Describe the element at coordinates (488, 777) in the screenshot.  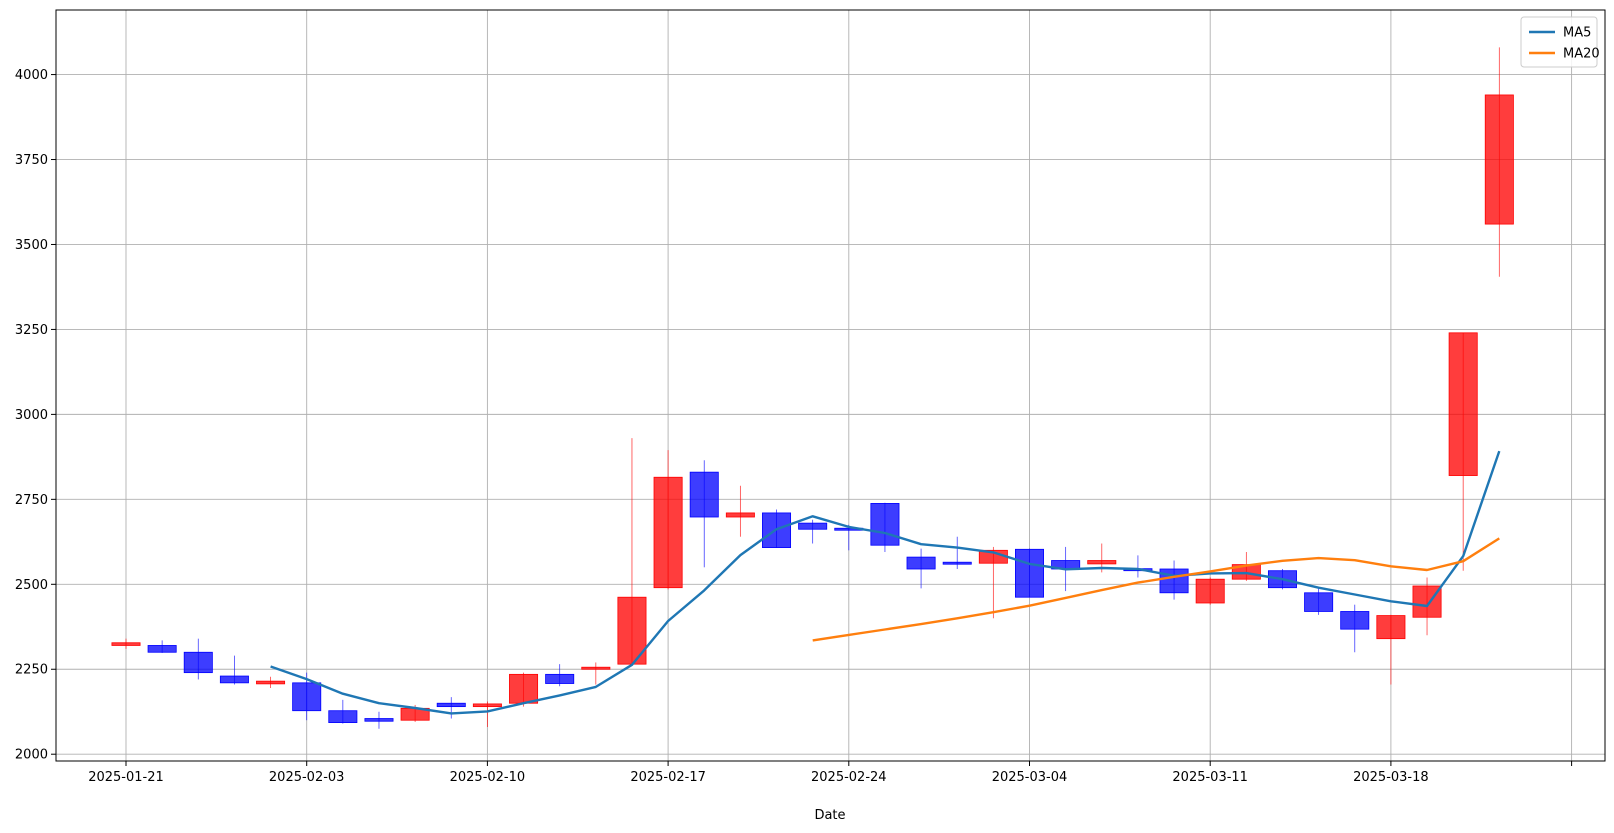
I see `x-tick-label: 2025-02-10` at that location.